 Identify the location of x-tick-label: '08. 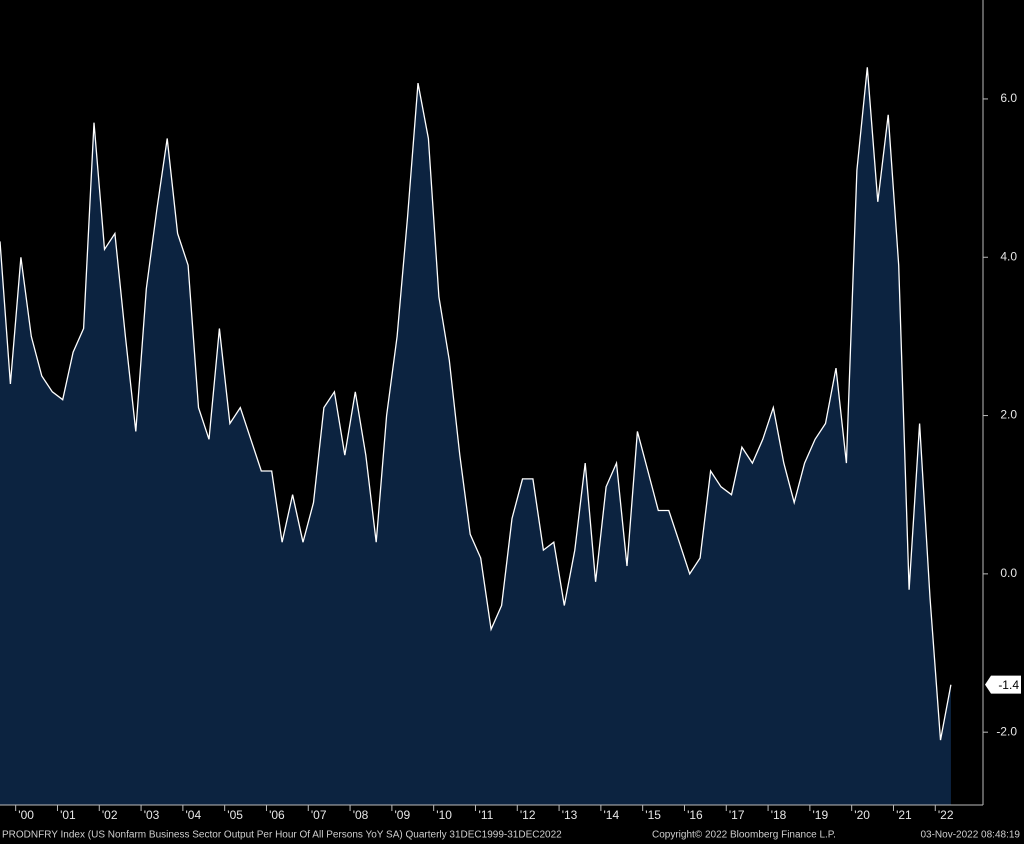
(361, 815).